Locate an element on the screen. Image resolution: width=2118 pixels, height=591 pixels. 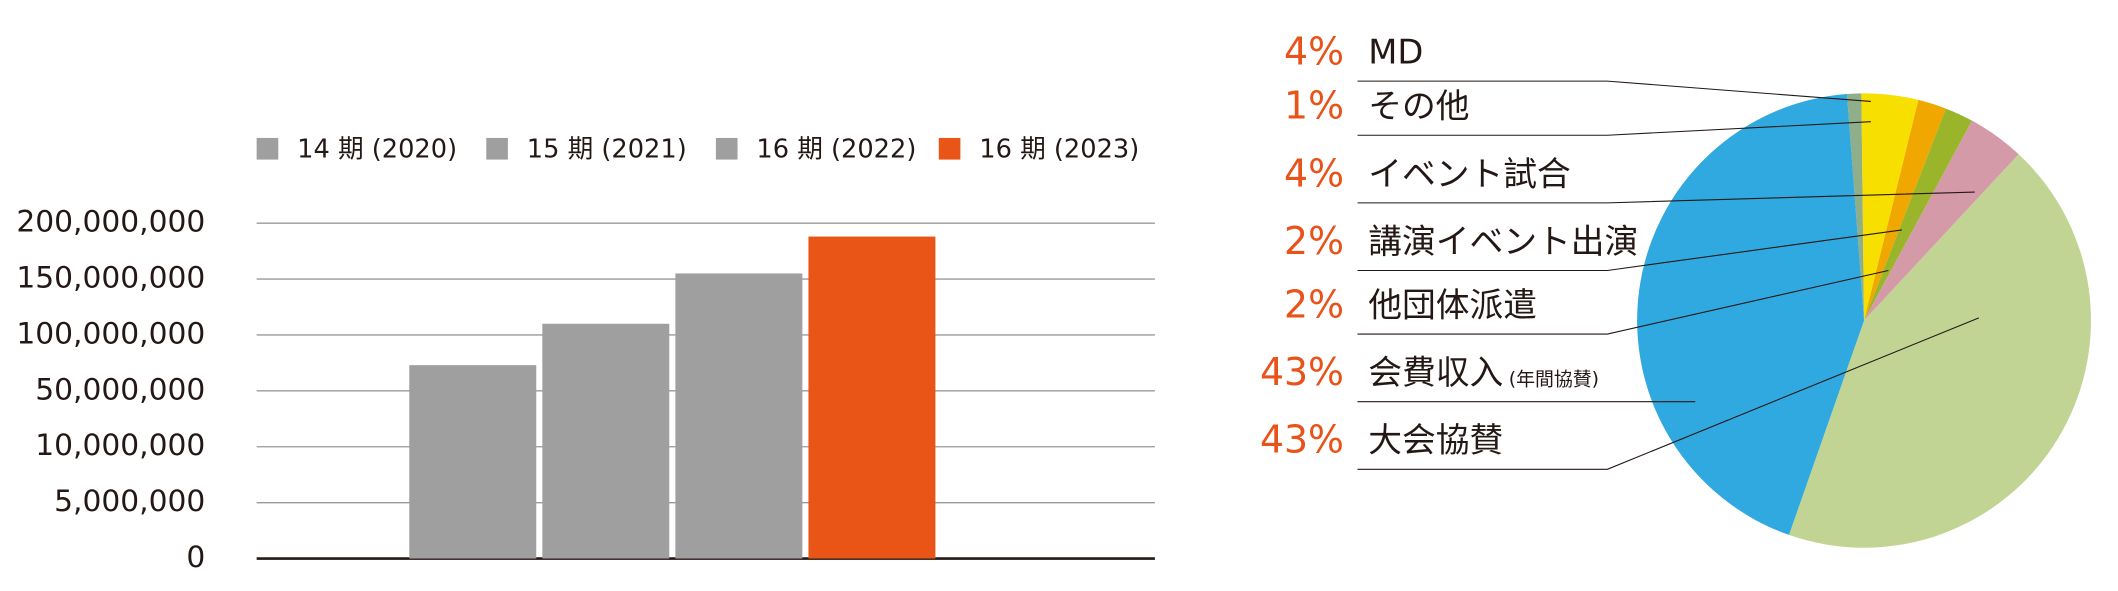
percent-label: 1% is located at coordinates (1314, 106).